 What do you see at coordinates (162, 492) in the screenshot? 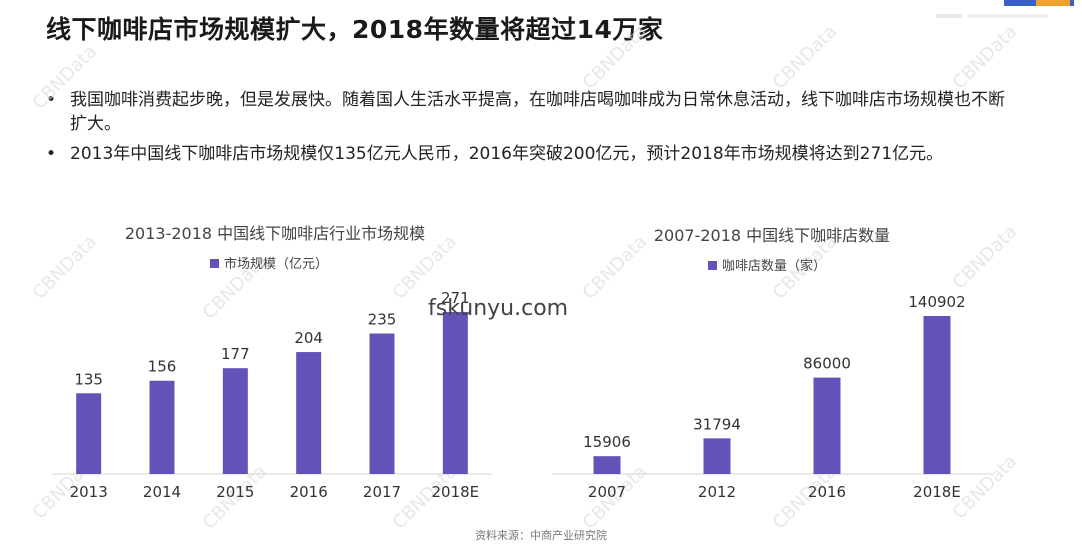
I see `x-tick-label: 2014` at bounding box center [162, 492].